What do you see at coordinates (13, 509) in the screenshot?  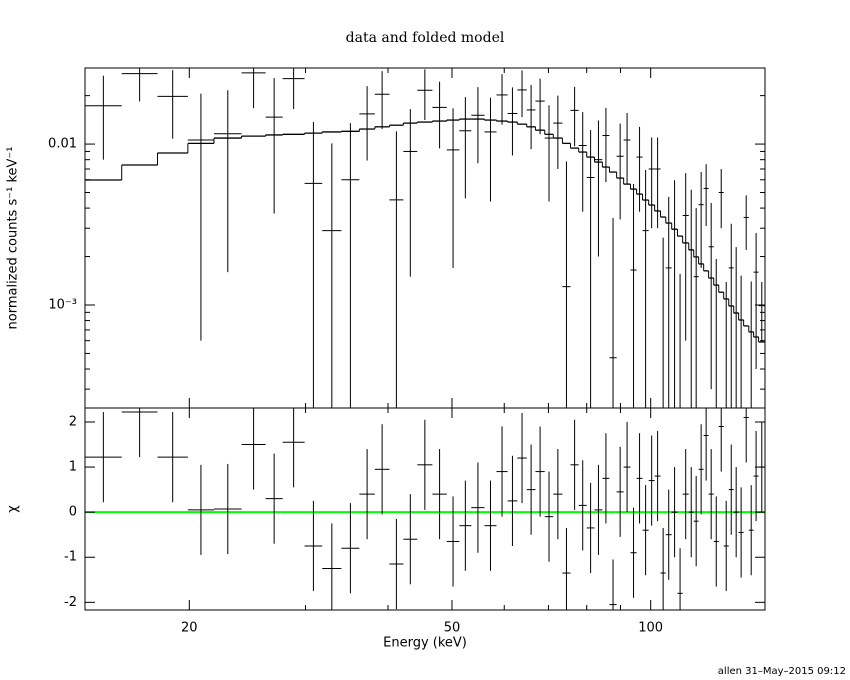 I see `y-axis-label: χ` at bounding box center [13, 509].